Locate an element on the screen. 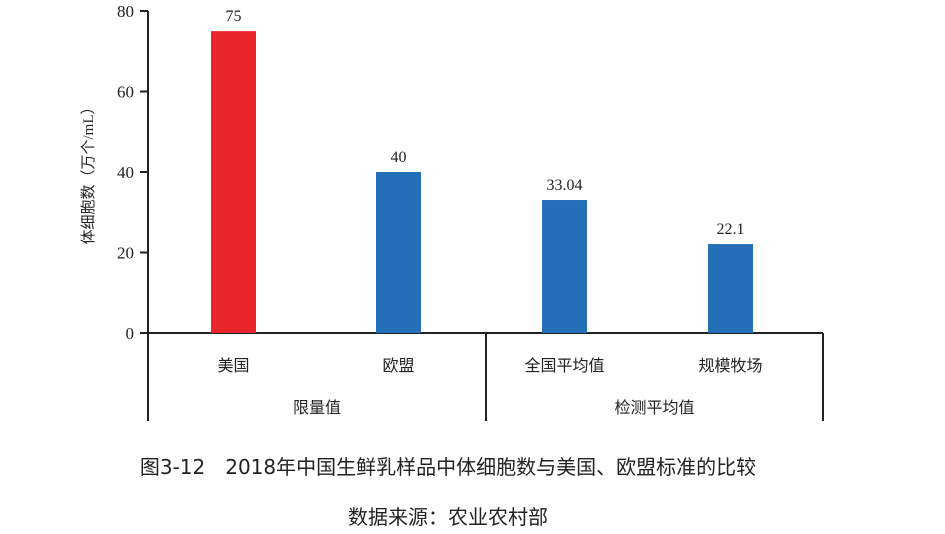 This screenshot has width=945, height=534. chart-source: 数据来源：农业农村部 is located at coordinates (448, 517).